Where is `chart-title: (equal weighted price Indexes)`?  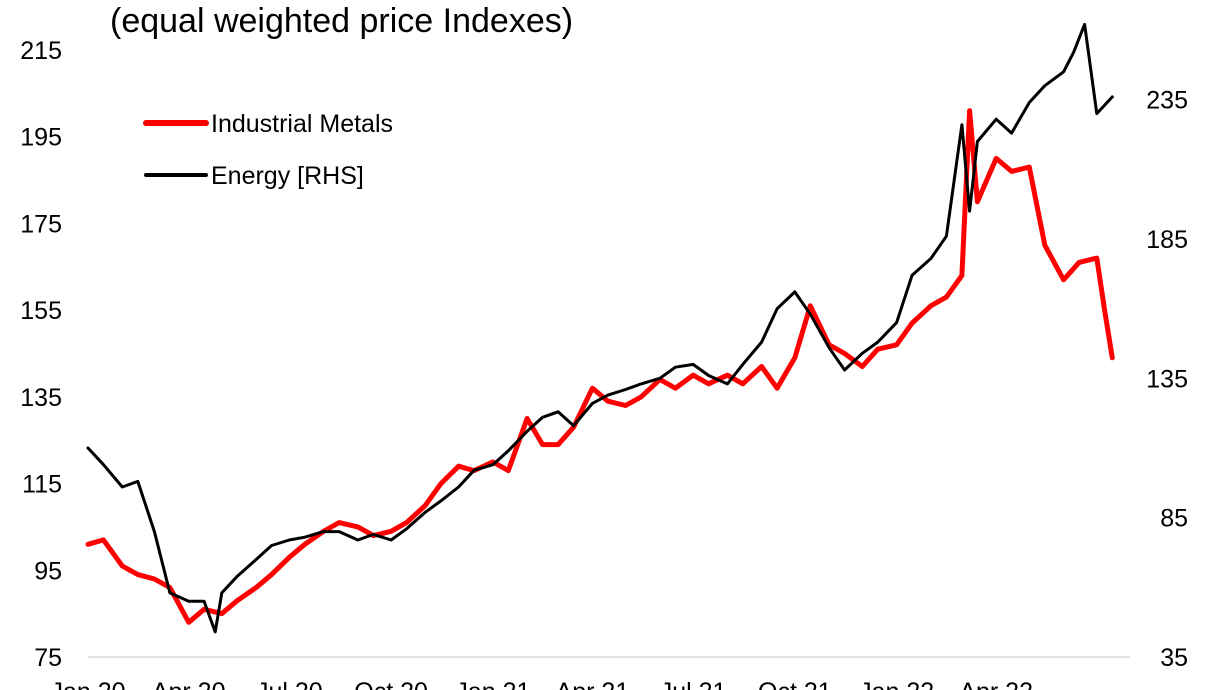
chart-title: (equal weighted price Indexes) is located at coordinates (341, 21).